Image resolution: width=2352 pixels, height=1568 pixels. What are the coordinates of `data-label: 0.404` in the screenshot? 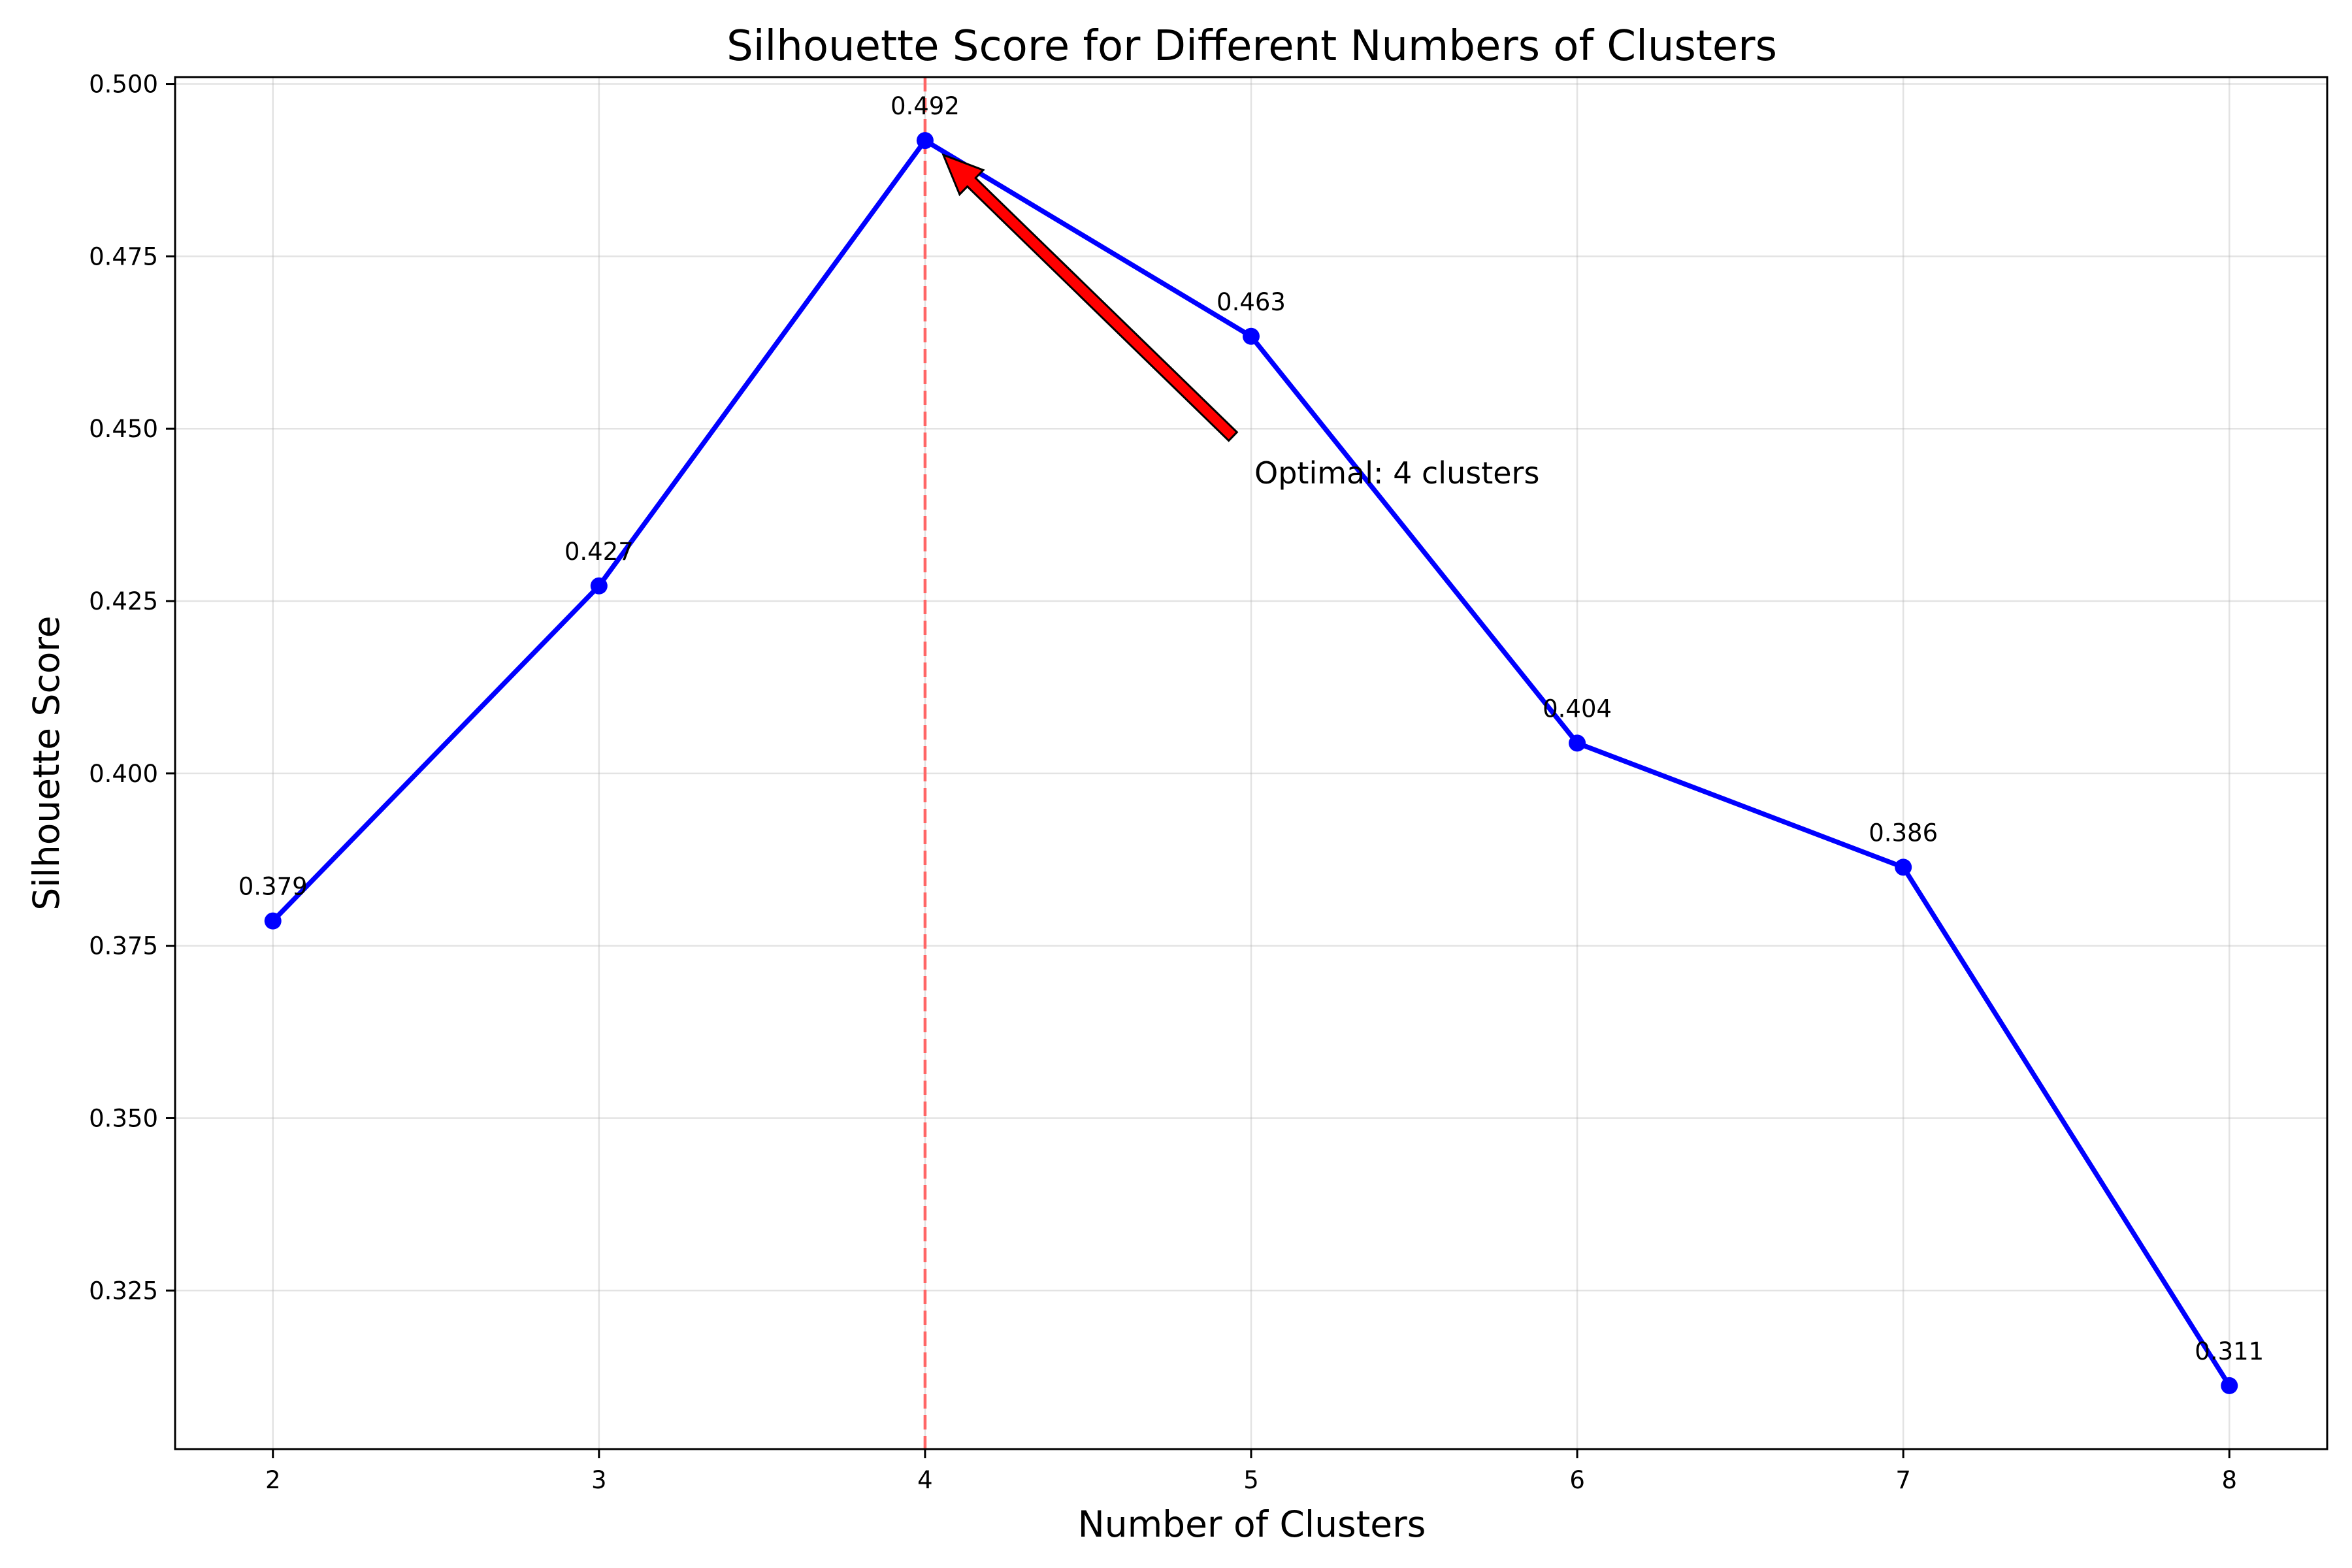 It's located at (1577, 708).